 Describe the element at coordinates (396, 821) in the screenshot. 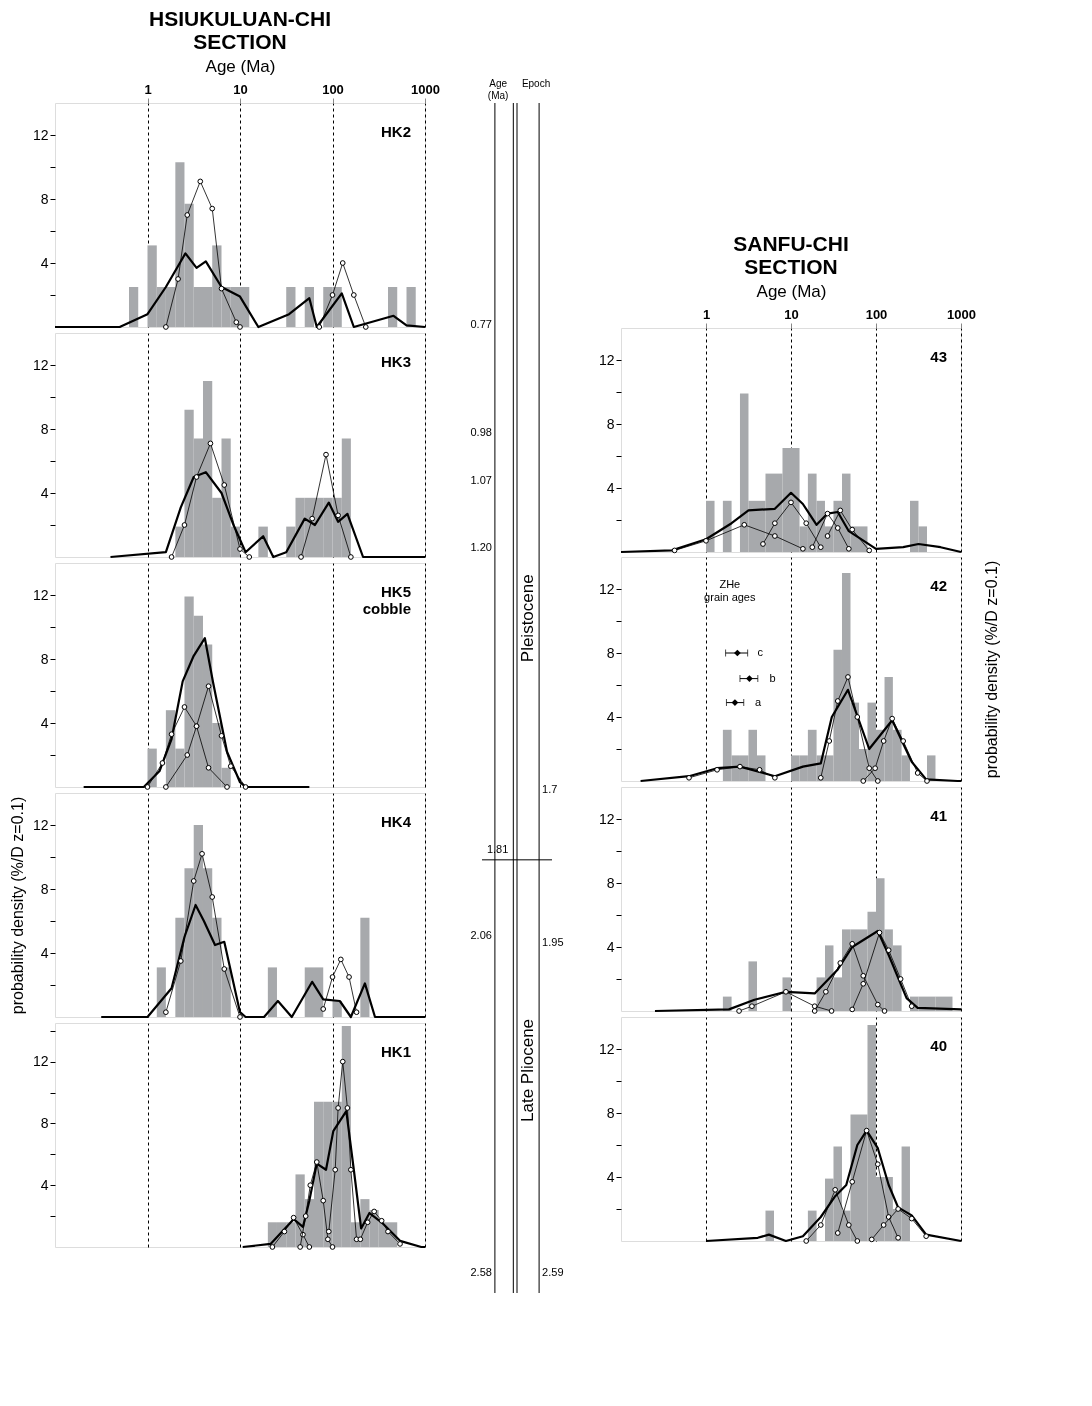

I see `annotation: HK4` at that location.